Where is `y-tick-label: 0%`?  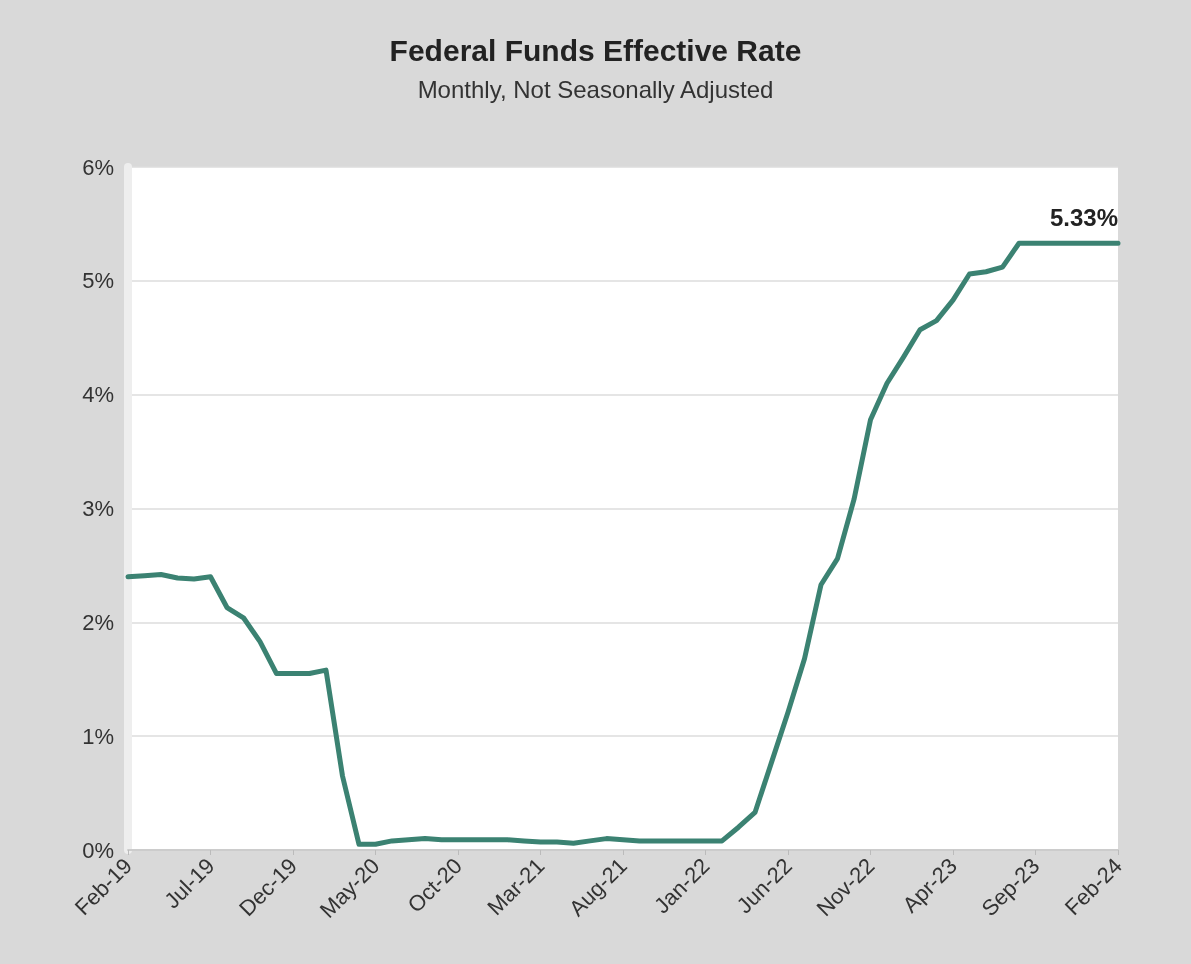
y-tick-label: 0% is located at coordinates (98, 850).